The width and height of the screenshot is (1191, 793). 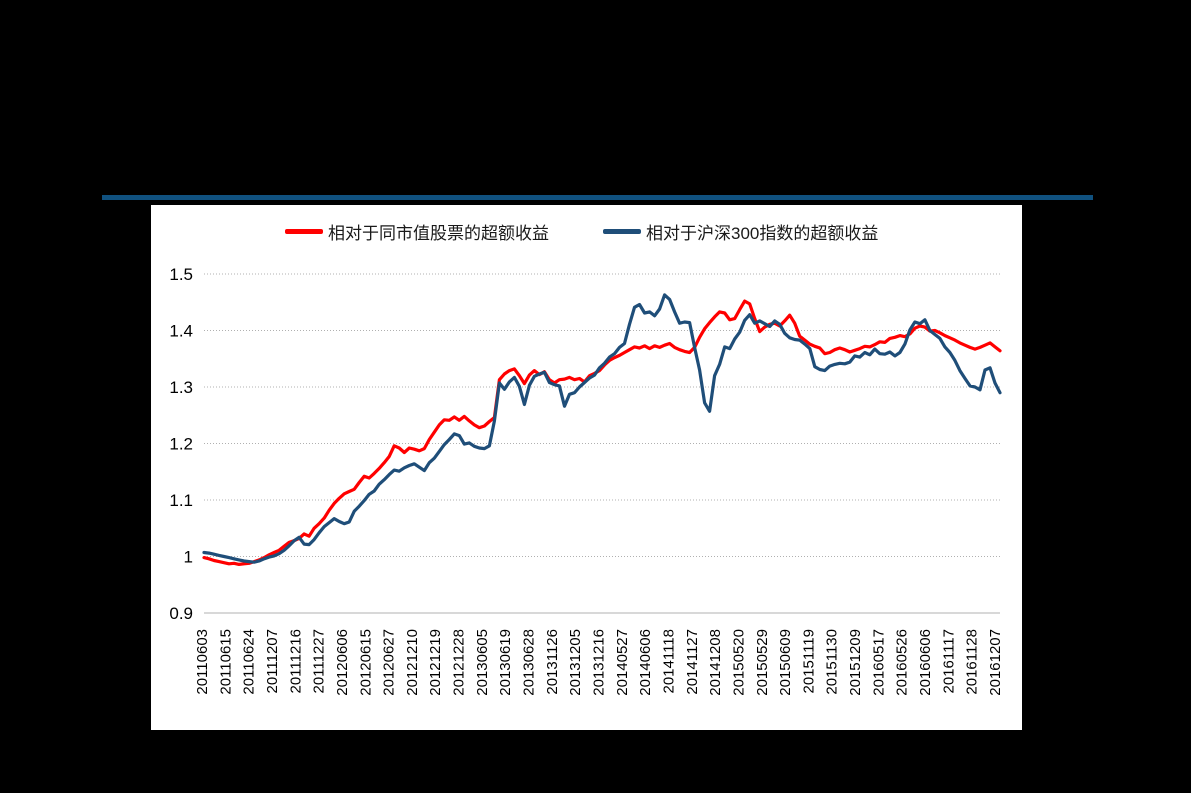 I want to click on svg-text: 20141118, so click(x=669, y=661).